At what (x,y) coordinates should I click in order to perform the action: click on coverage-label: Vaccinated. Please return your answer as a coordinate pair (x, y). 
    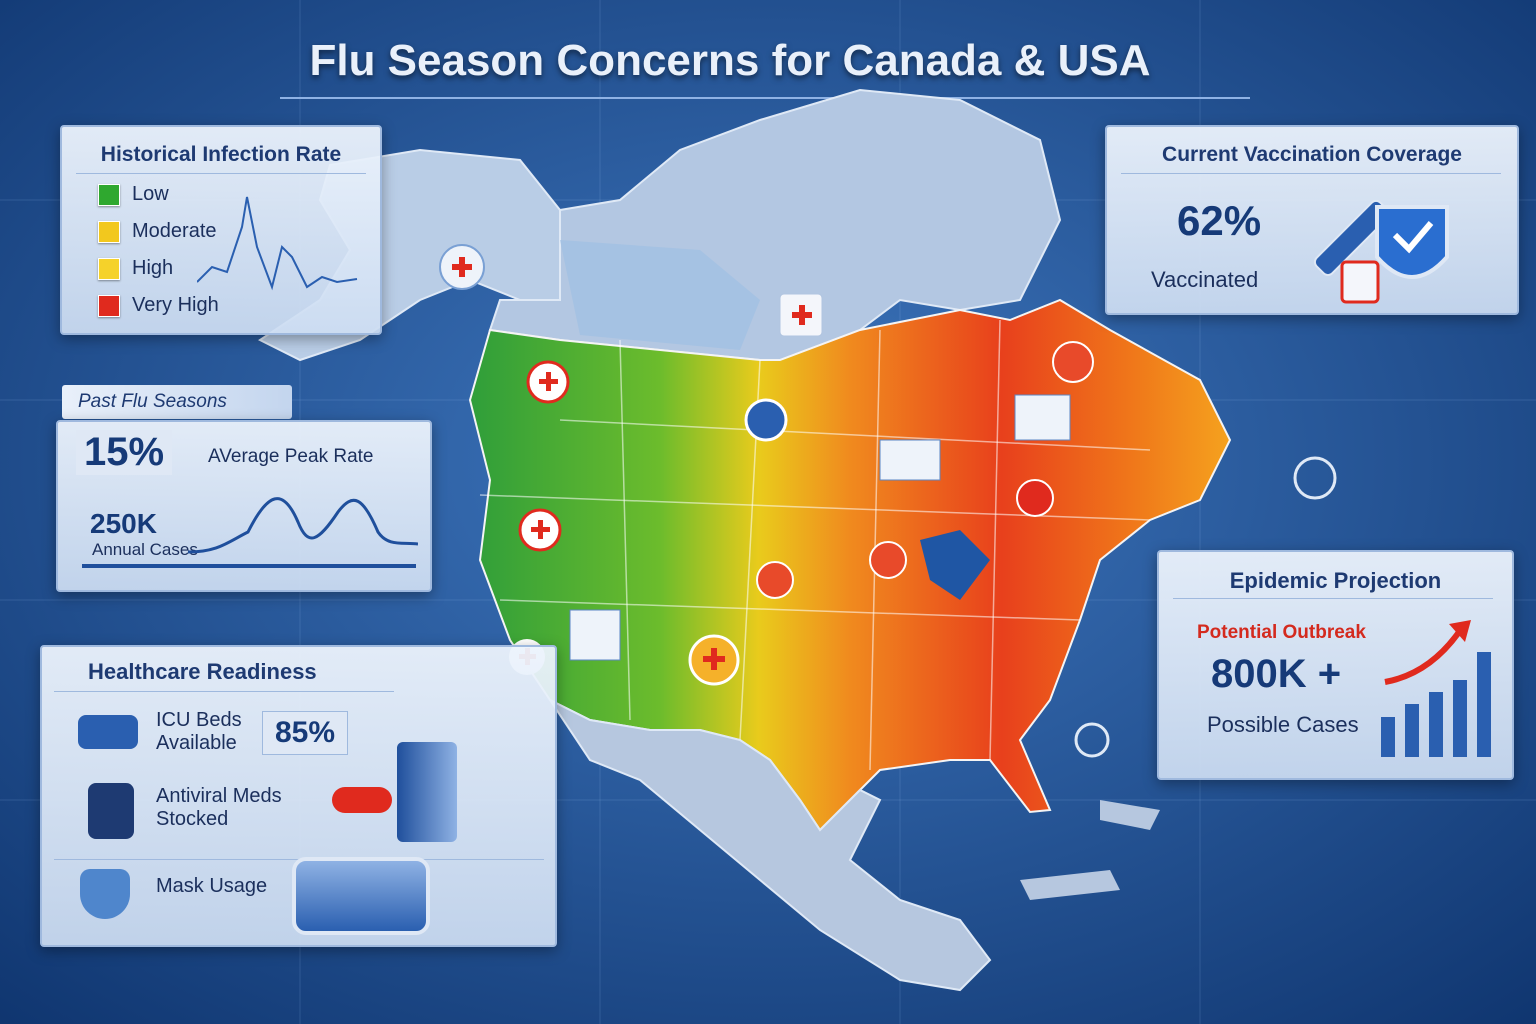
    Looking at the image, I should click on (1205, 279).